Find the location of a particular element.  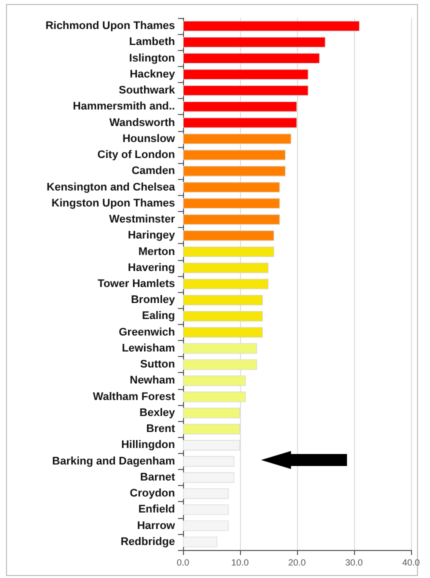

y-tick-label: Haringey is located at coordinates (152, 236).